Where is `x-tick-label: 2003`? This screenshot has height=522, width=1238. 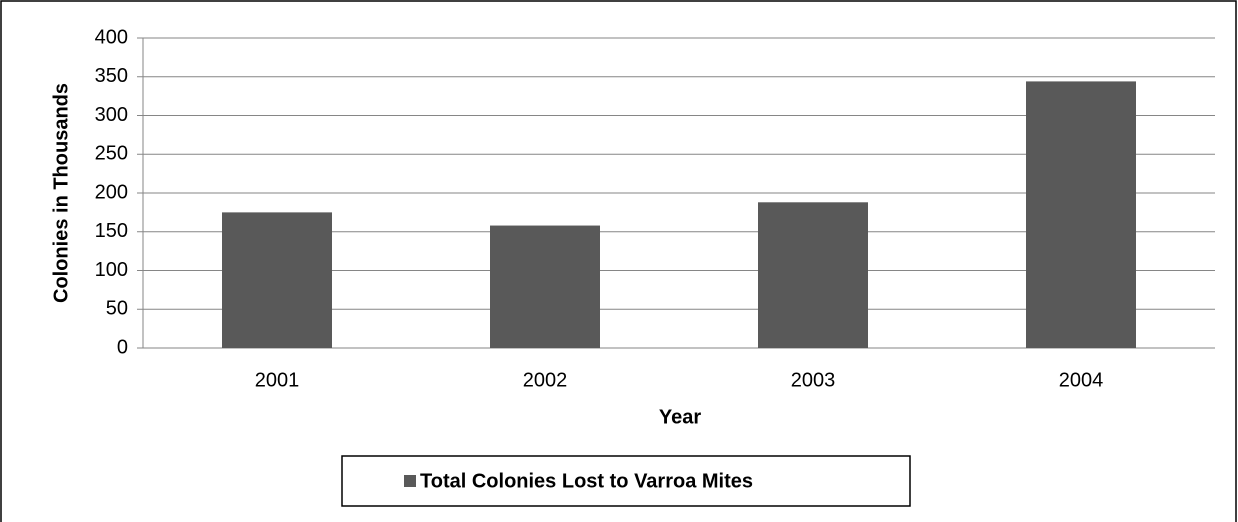
x-tick-label: 2003 is located at coordinates (813, 380).